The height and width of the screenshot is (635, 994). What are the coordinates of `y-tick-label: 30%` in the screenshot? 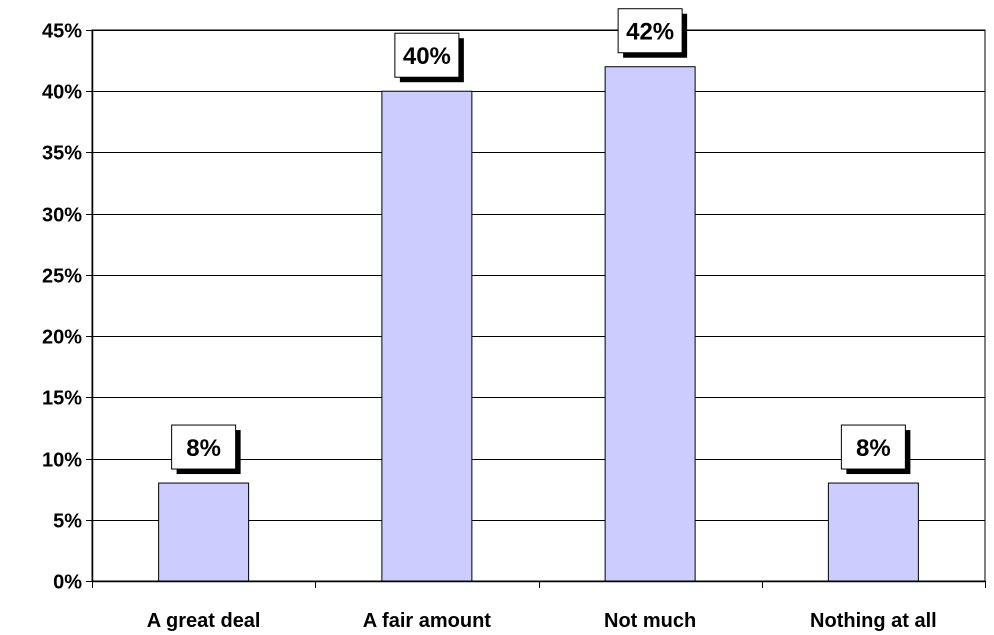 It's located at (62, 216).